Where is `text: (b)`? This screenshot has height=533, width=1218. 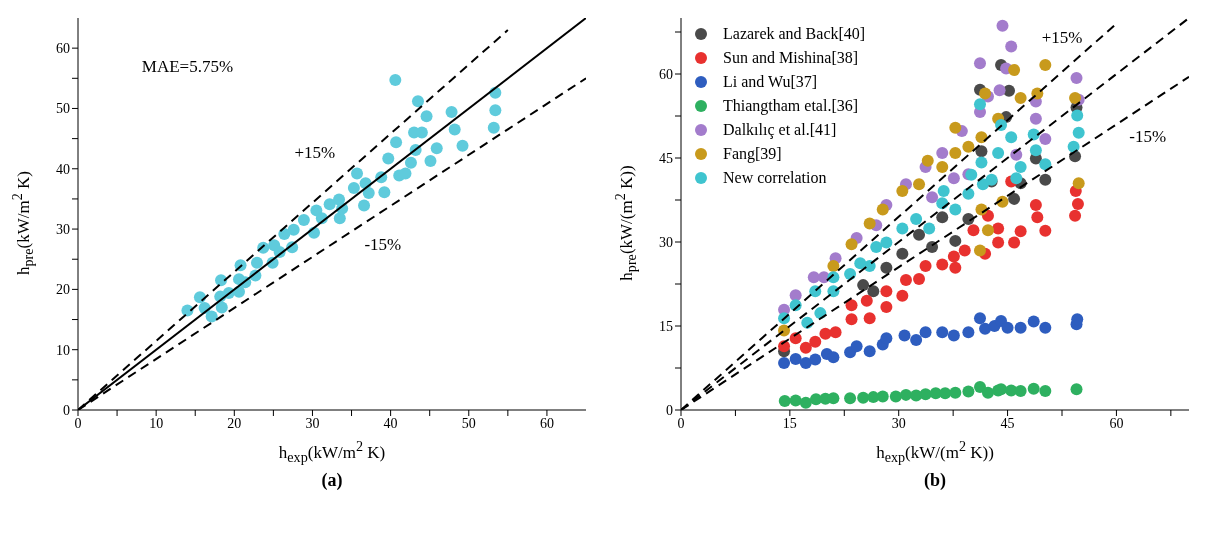 text: (b) is located at coordinates (935, 481).